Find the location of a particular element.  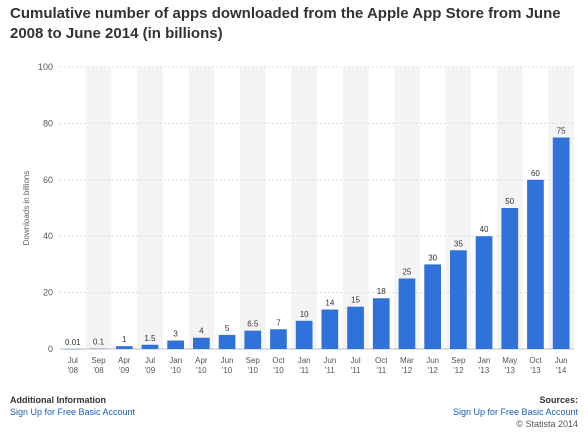

y-tick-label: 0 is located at coordinates (50, 349).